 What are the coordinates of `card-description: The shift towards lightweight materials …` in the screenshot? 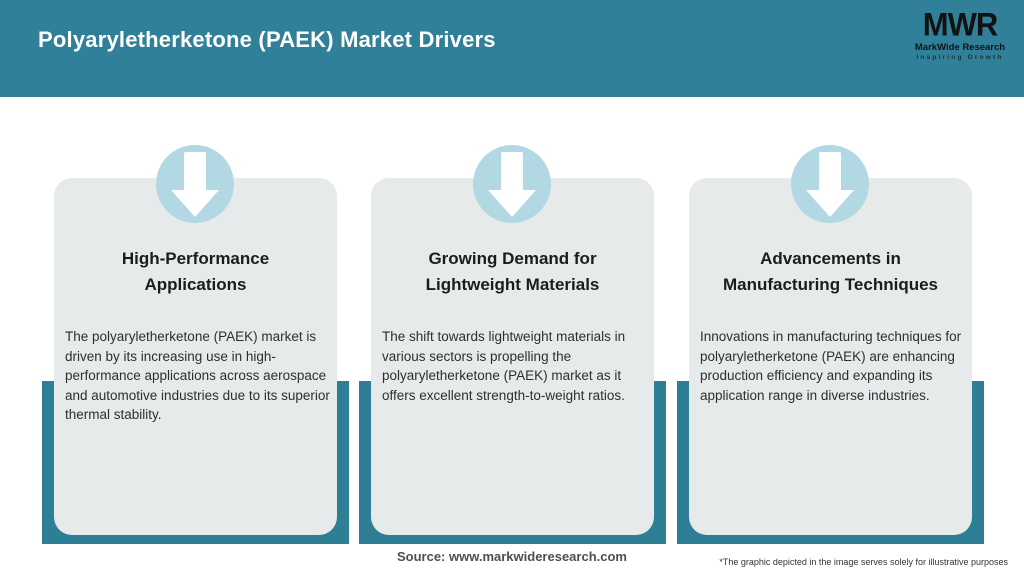 It's located at (504, 366).